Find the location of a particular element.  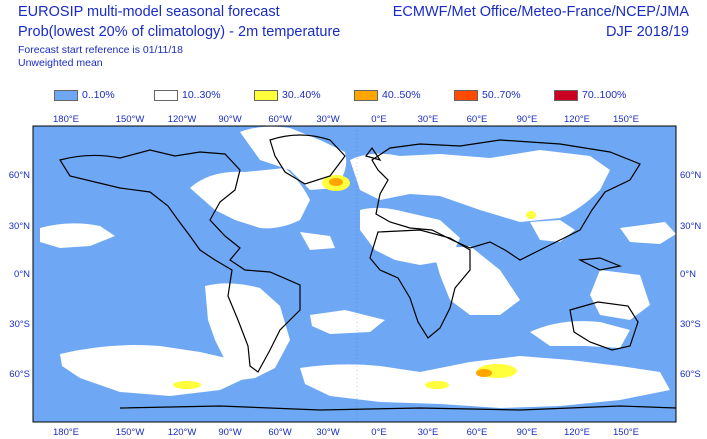

legend-item: 0..10% is located at coordinates (84, 95).